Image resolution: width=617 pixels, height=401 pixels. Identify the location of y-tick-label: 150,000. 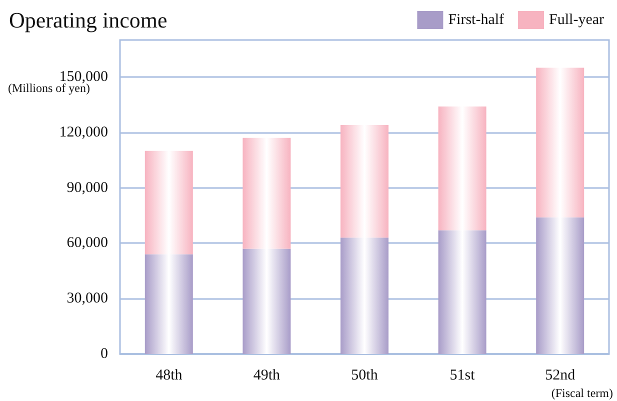
(83, 76).